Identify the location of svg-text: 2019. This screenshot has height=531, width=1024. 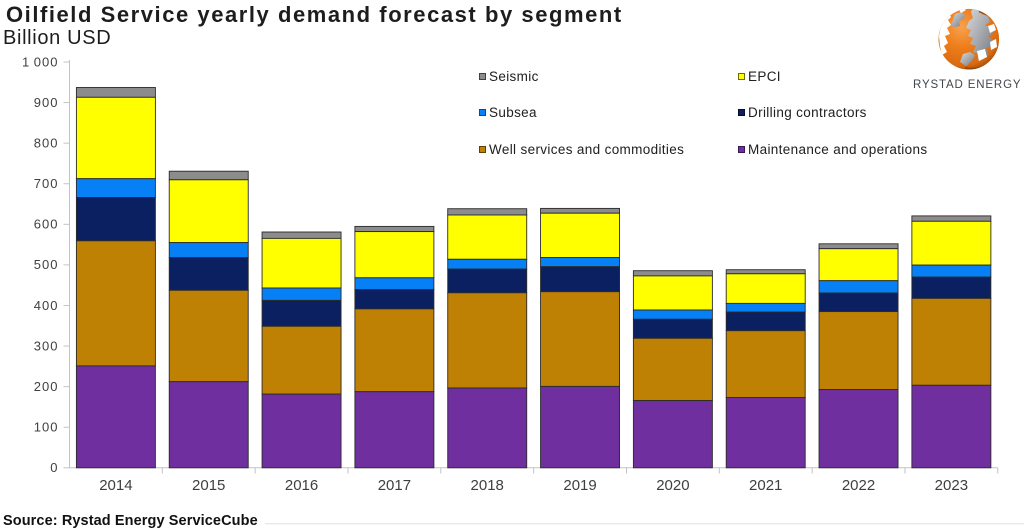
(579, 485).